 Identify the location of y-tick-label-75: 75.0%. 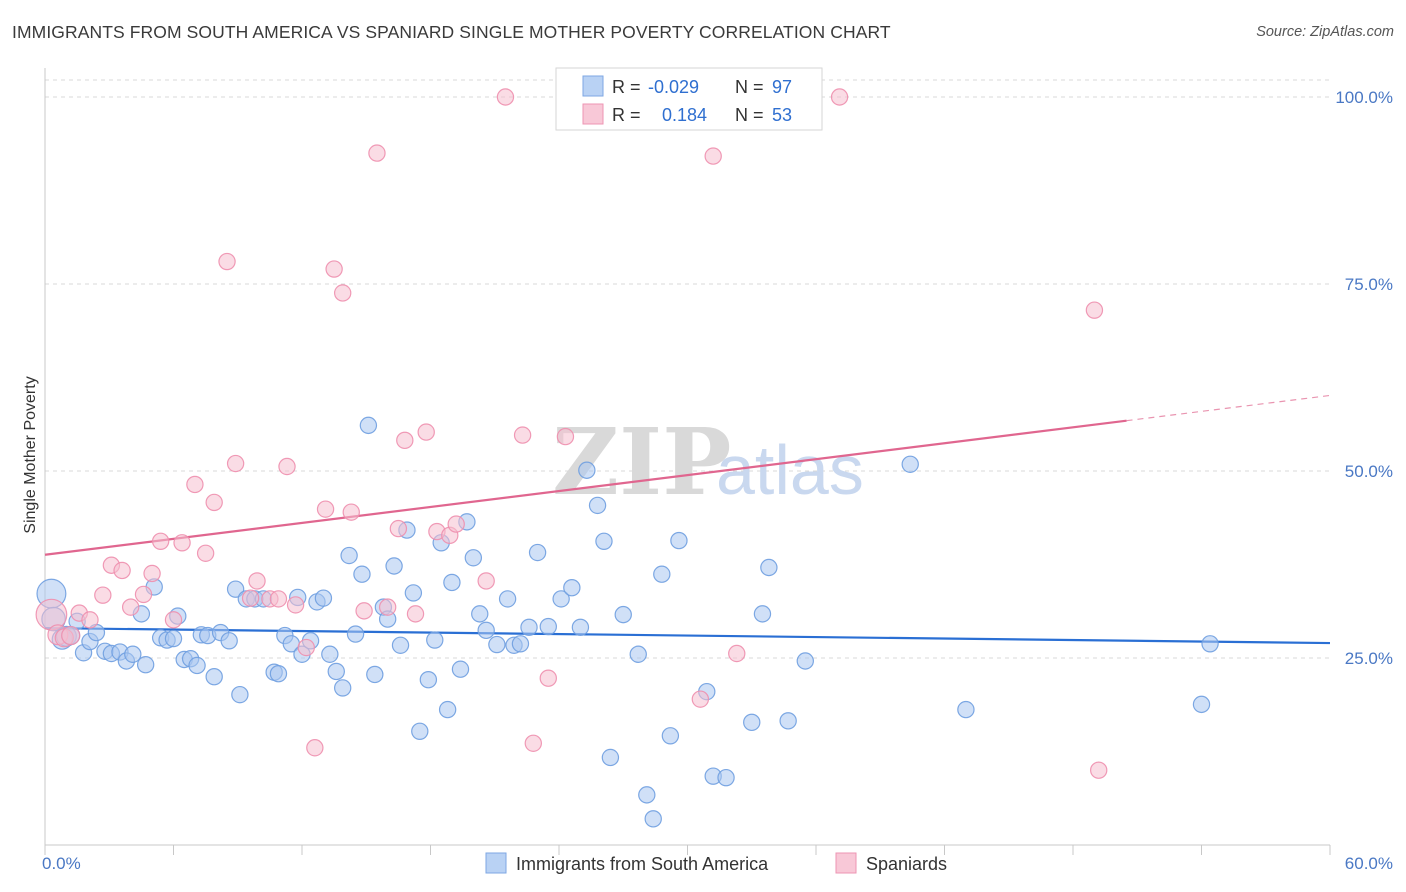
(1369, 284).